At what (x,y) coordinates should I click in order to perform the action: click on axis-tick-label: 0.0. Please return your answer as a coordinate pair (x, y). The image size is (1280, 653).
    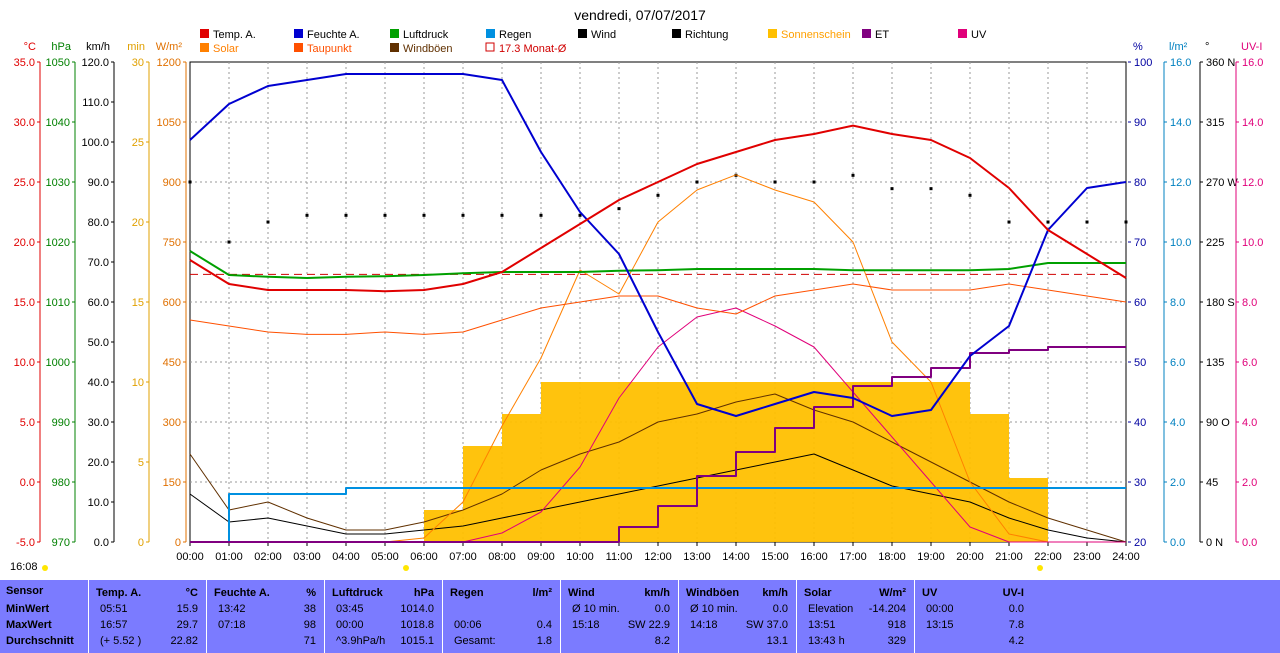
    Looking at the image, I should click on (27, 483).